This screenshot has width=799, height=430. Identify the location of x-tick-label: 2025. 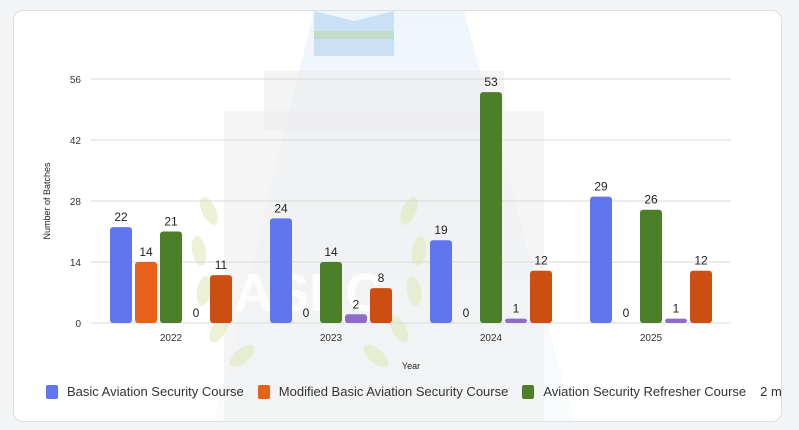
(651, 338).